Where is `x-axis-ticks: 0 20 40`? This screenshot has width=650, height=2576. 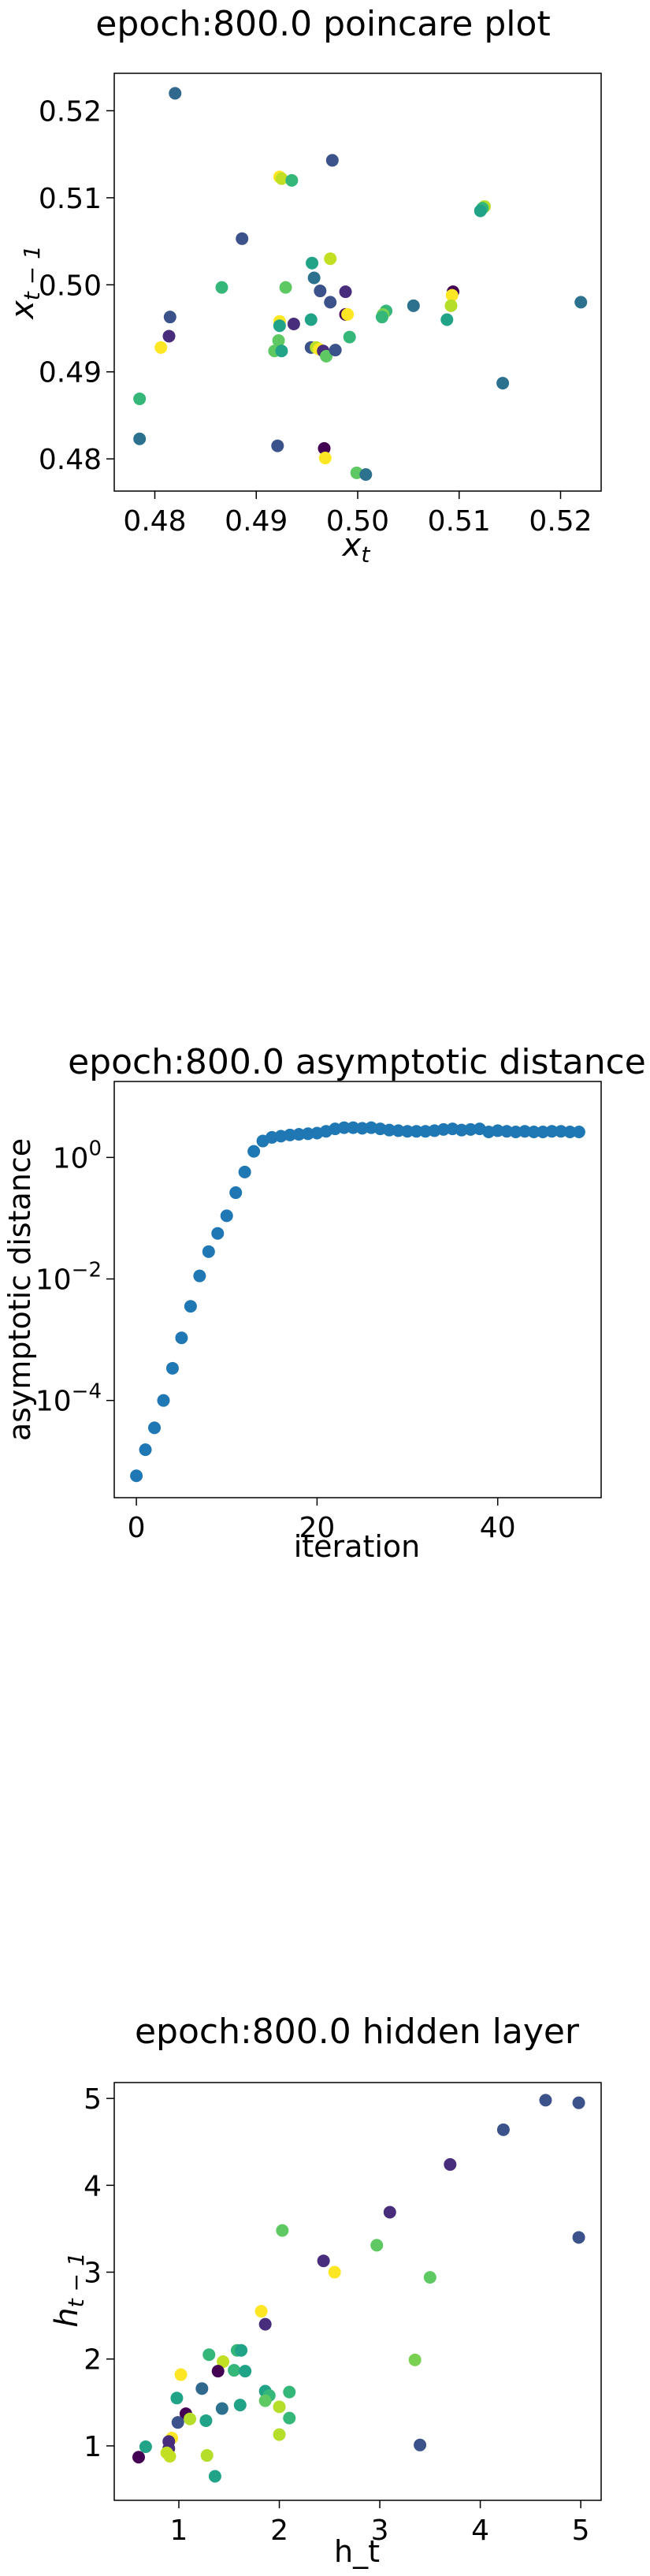 x-axis-ticks: 0 20 40 is located at coordinates (322, 1521).